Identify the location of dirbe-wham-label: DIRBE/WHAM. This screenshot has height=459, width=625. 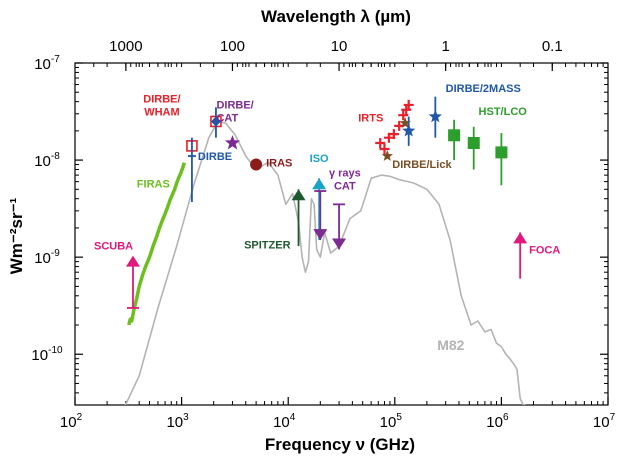
(161, 106).